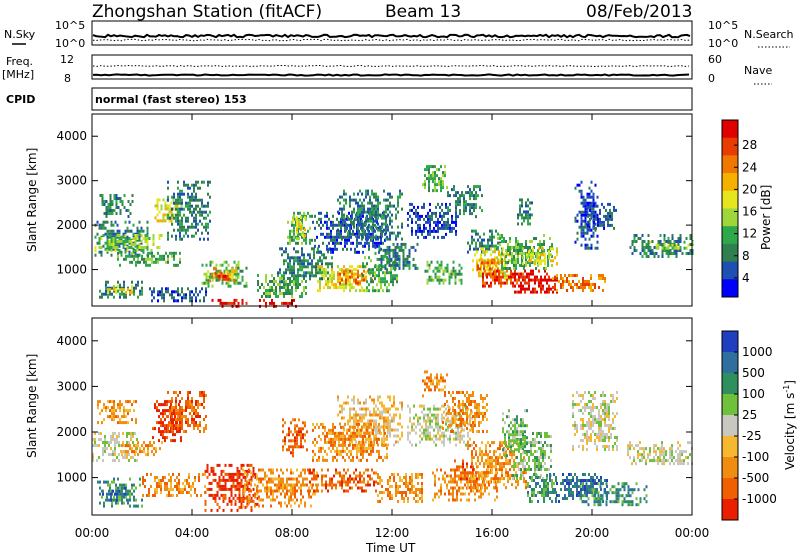 The height and width of the screenshot is (554, 800). I want to click on station-title: Zhongshan Station (fitACF), so click(207, 12).